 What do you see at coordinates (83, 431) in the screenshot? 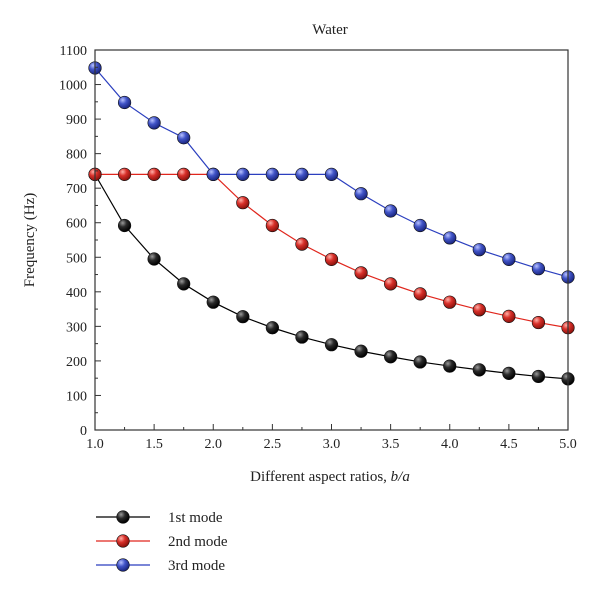
I see `y-tick-label: 0` at bounding box center [83, 431].